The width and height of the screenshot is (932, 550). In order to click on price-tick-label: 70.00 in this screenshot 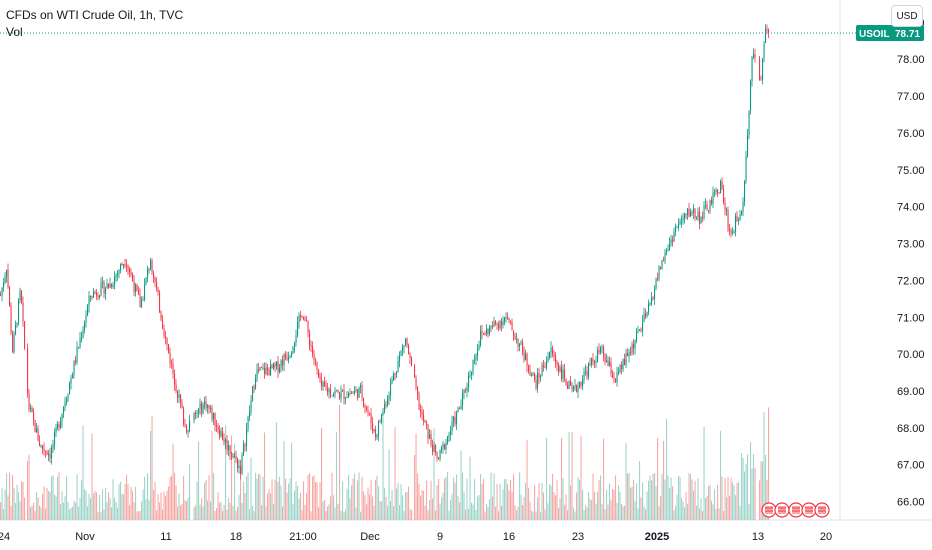, I will do `click(911, 355)`.